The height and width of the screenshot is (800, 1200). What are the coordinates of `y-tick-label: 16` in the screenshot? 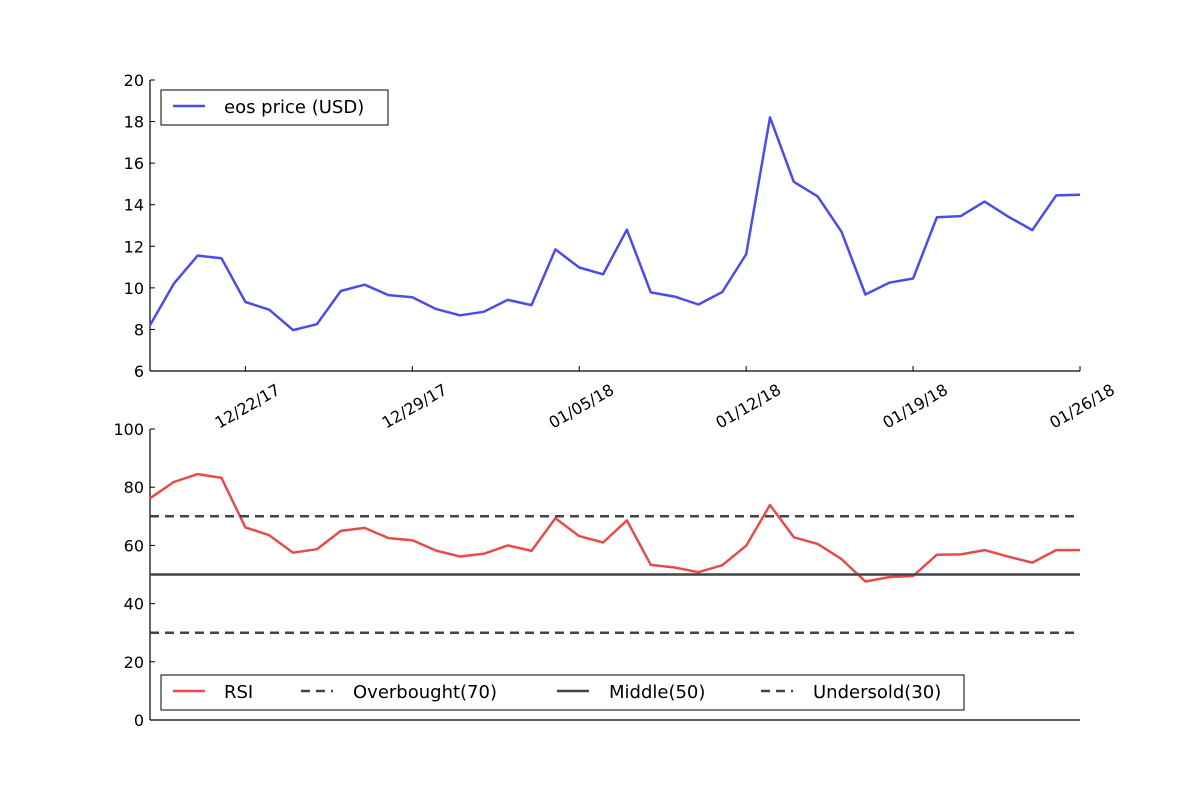 It's located at (134, 163).